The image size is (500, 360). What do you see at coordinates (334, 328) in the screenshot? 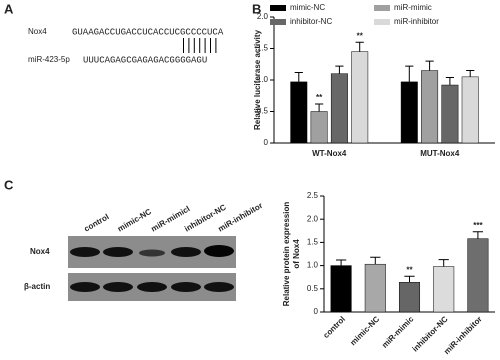
I see `x-tick-label: control` at bounding box center [334, 328].